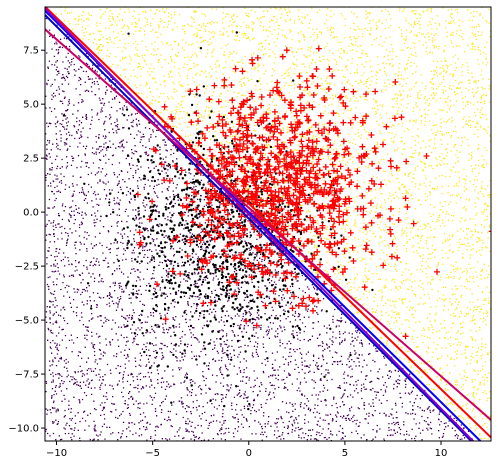 This screenshot has height=470, width=498. What do you see at coordinates (31, 105) in the screenshot?
I see `y-tick-label: 5.0` at bounding box center [31, 105].